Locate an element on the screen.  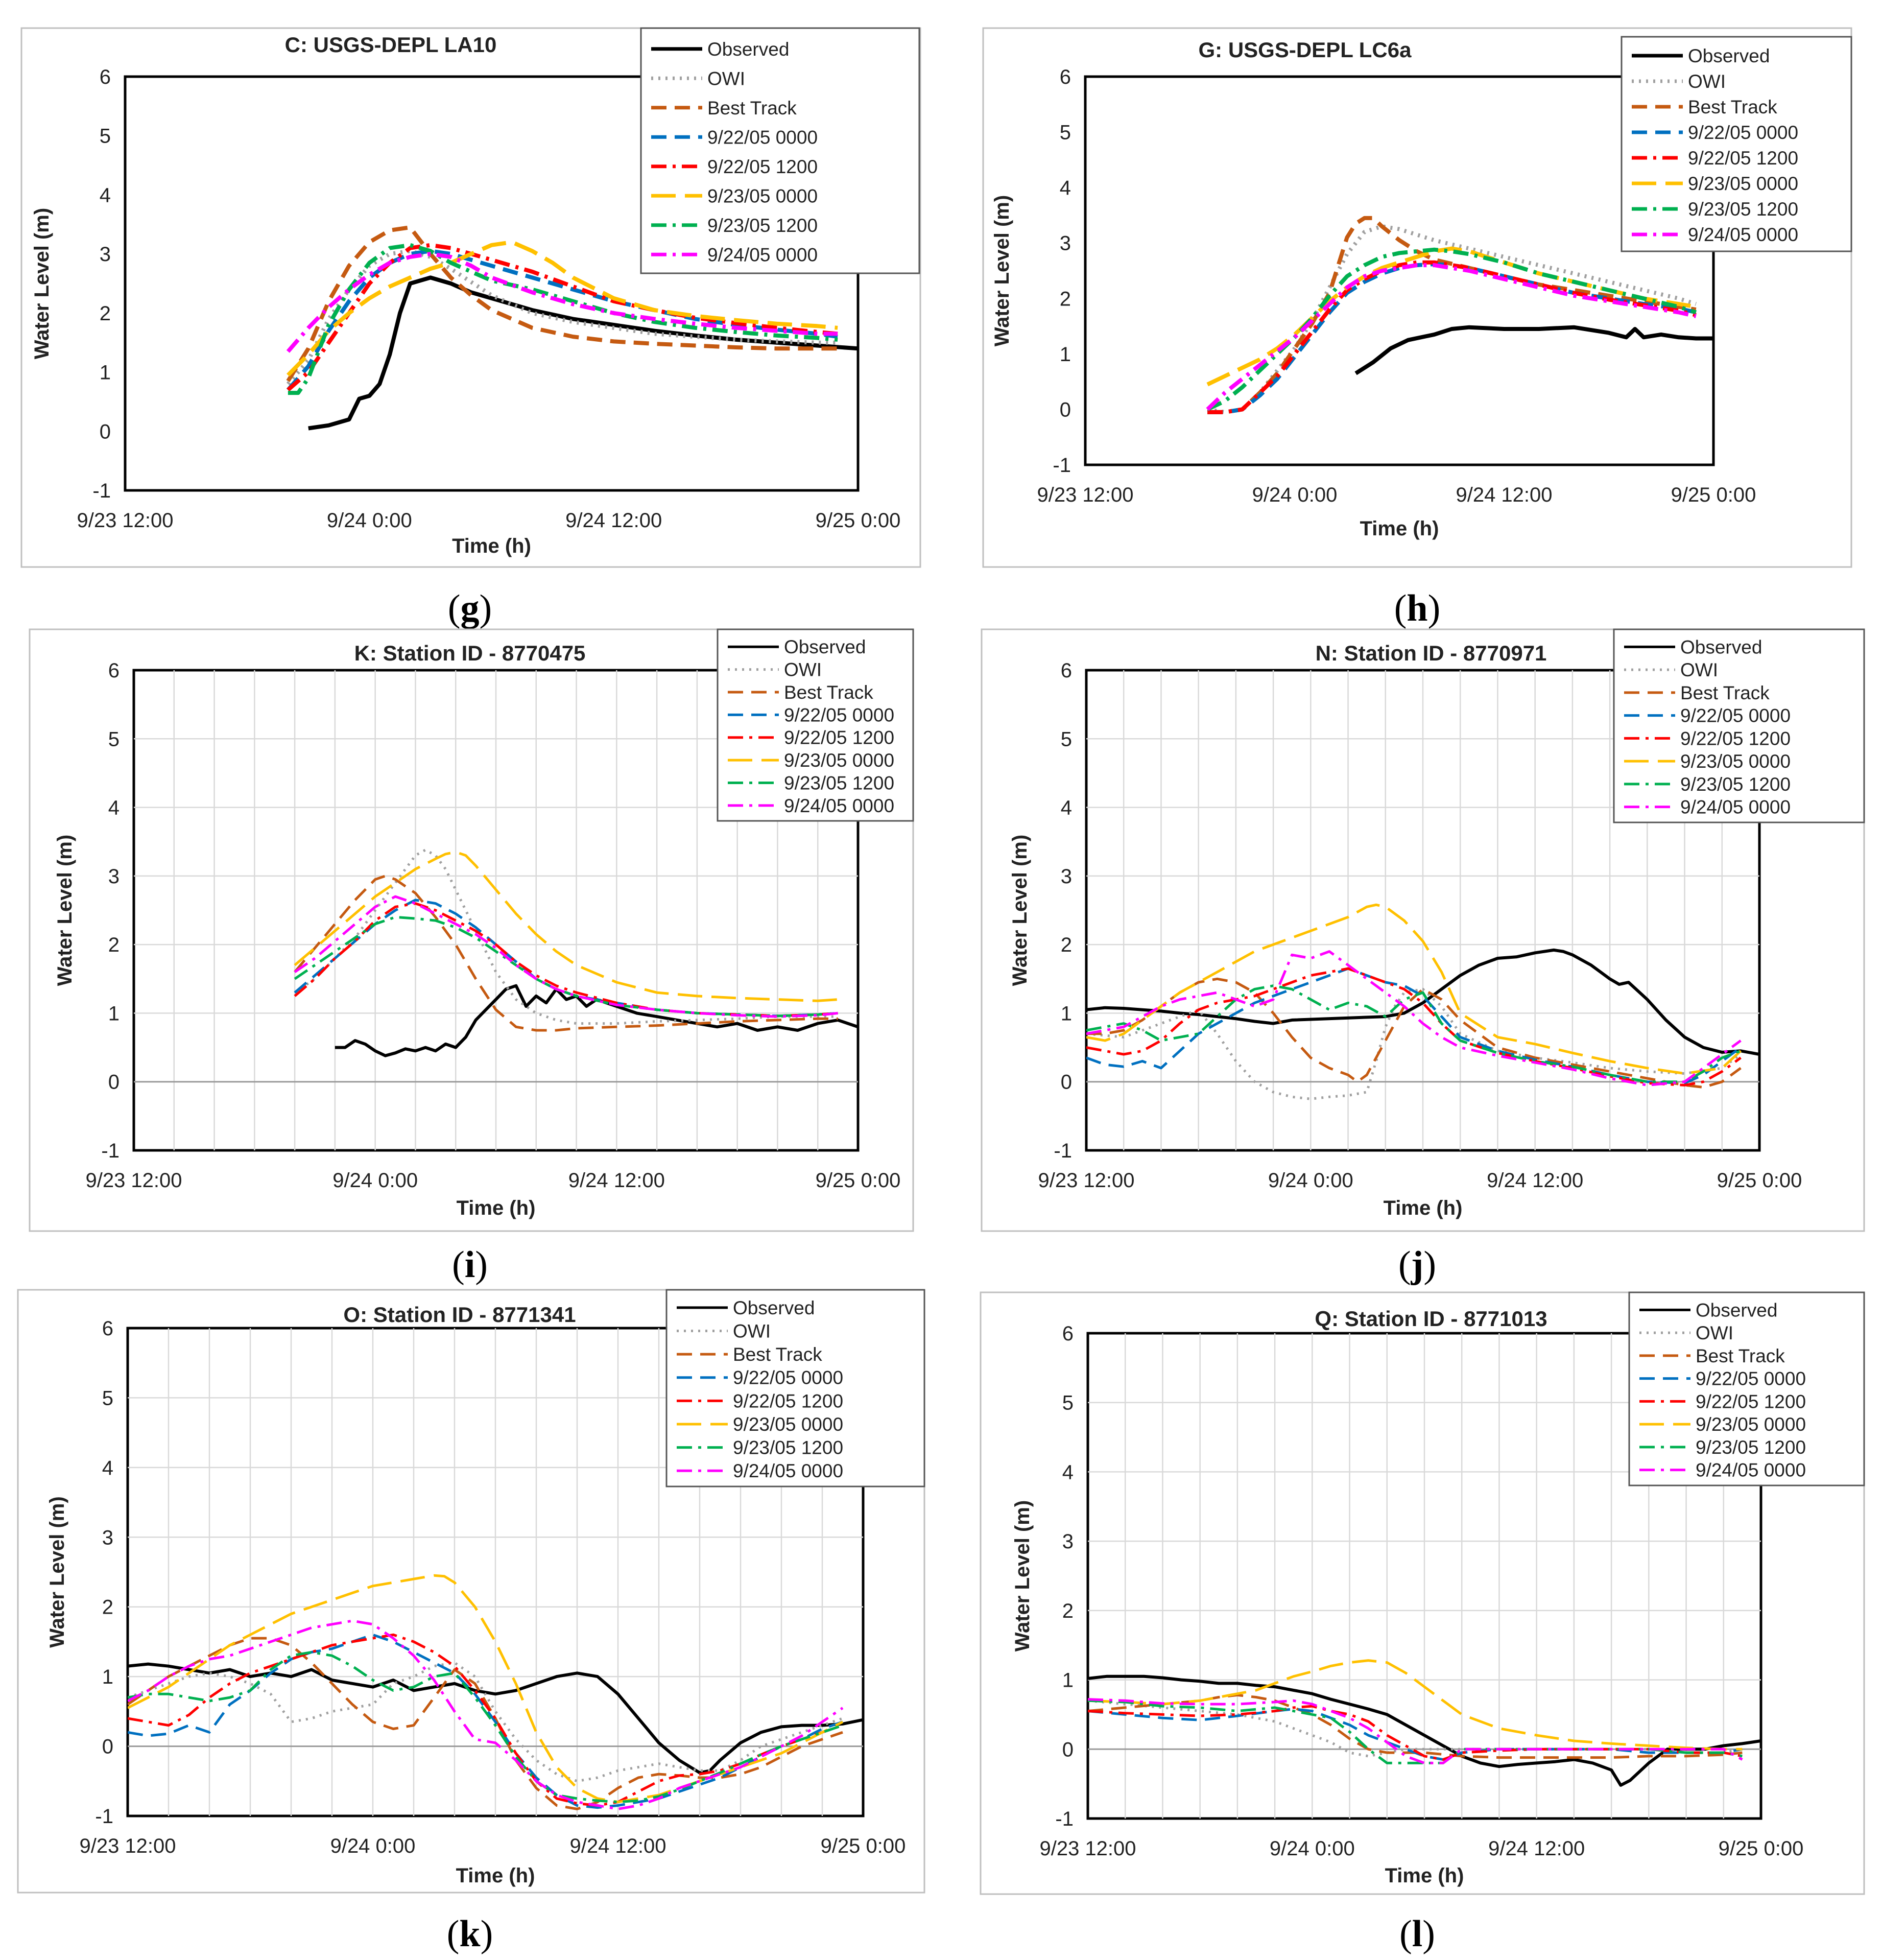
y-tick-label: 0 is located at coordinates (105, 431).